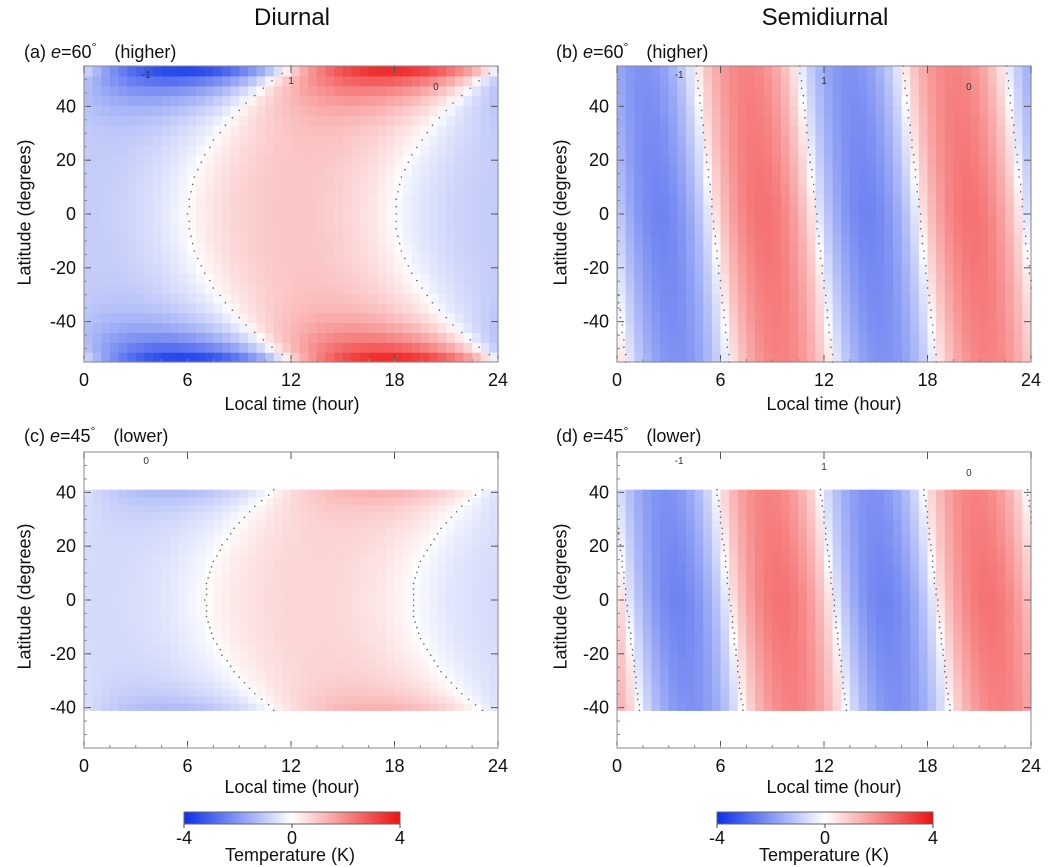  Describe the element at coordinates (394, 766) in the screenshot. I see `x-tick-label: 18` at that location.